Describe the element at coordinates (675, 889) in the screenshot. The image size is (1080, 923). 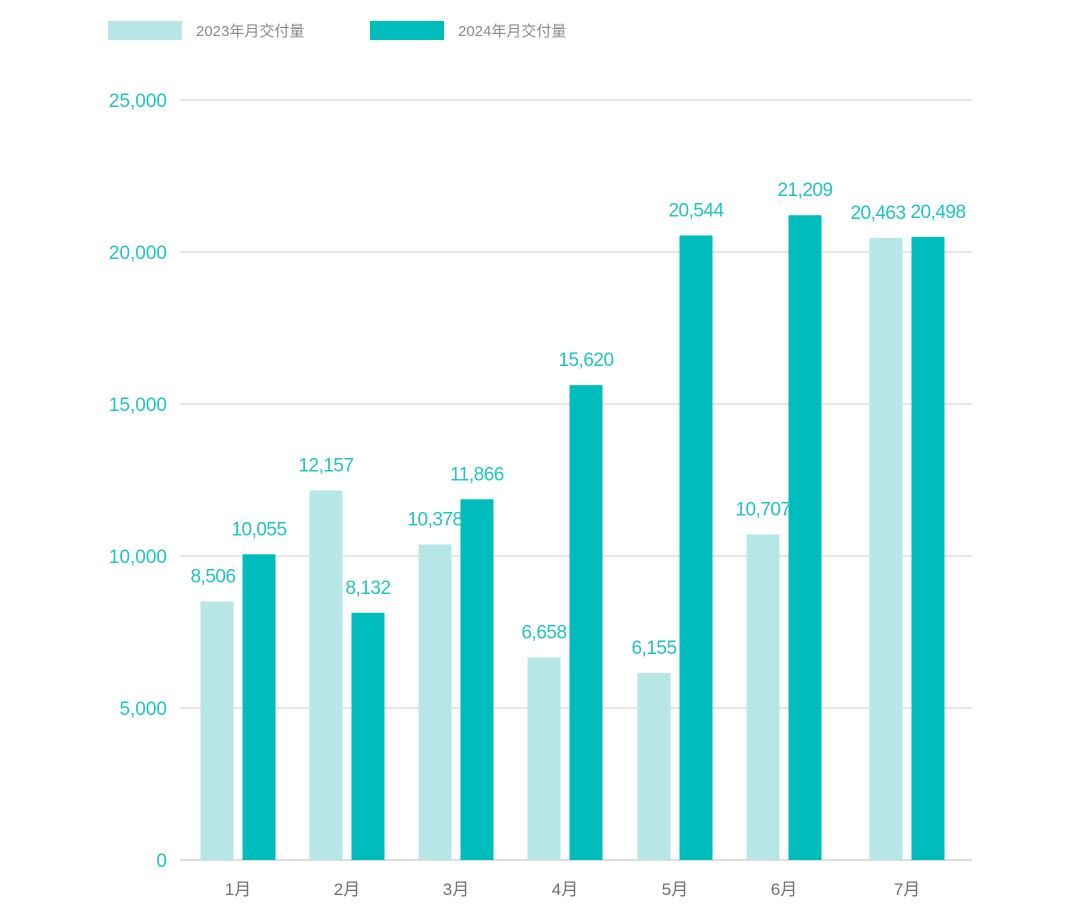
I see `x-tick-label: 5月` at that location.